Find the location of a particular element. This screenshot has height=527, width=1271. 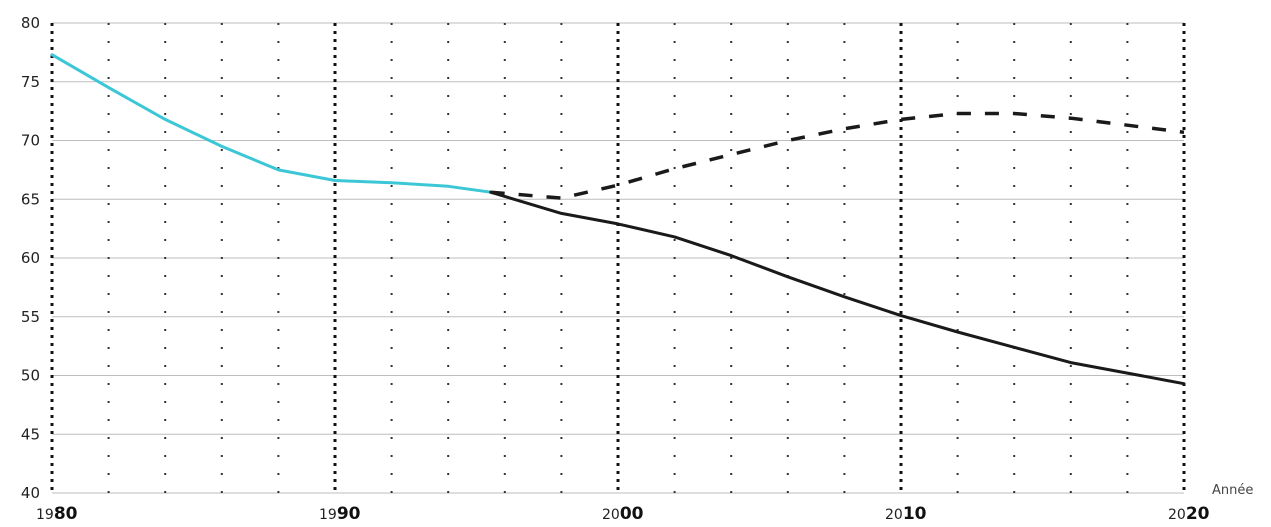

y-tick-label: 50 is located at coordinates (30, 376).